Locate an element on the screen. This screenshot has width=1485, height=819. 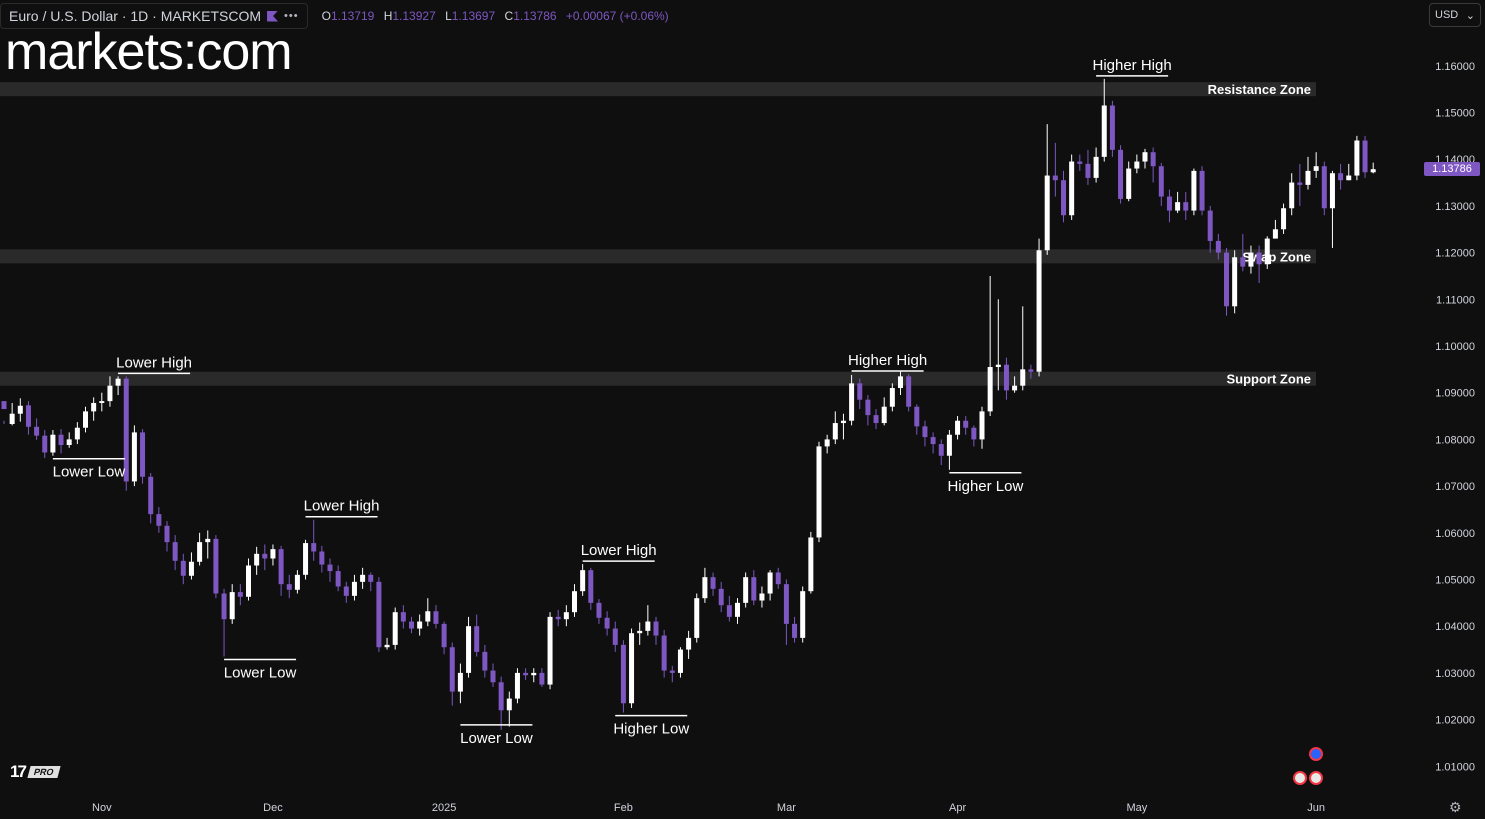
more-options-icon: ••• is located at coordinates (291, 16).